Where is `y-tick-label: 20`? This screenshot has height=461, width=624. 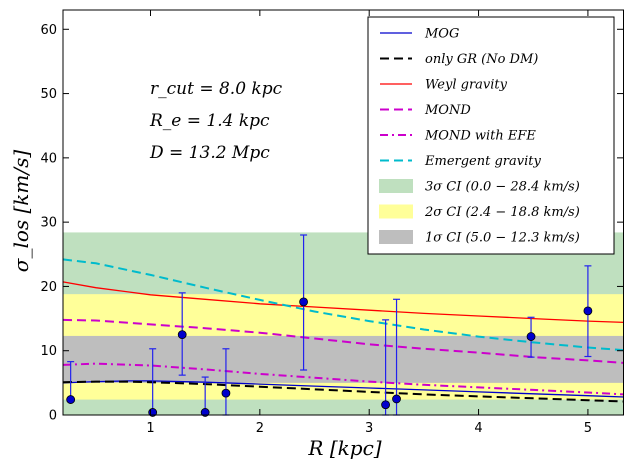
y-tick-label: 20 is located at coordinates (48, 287).